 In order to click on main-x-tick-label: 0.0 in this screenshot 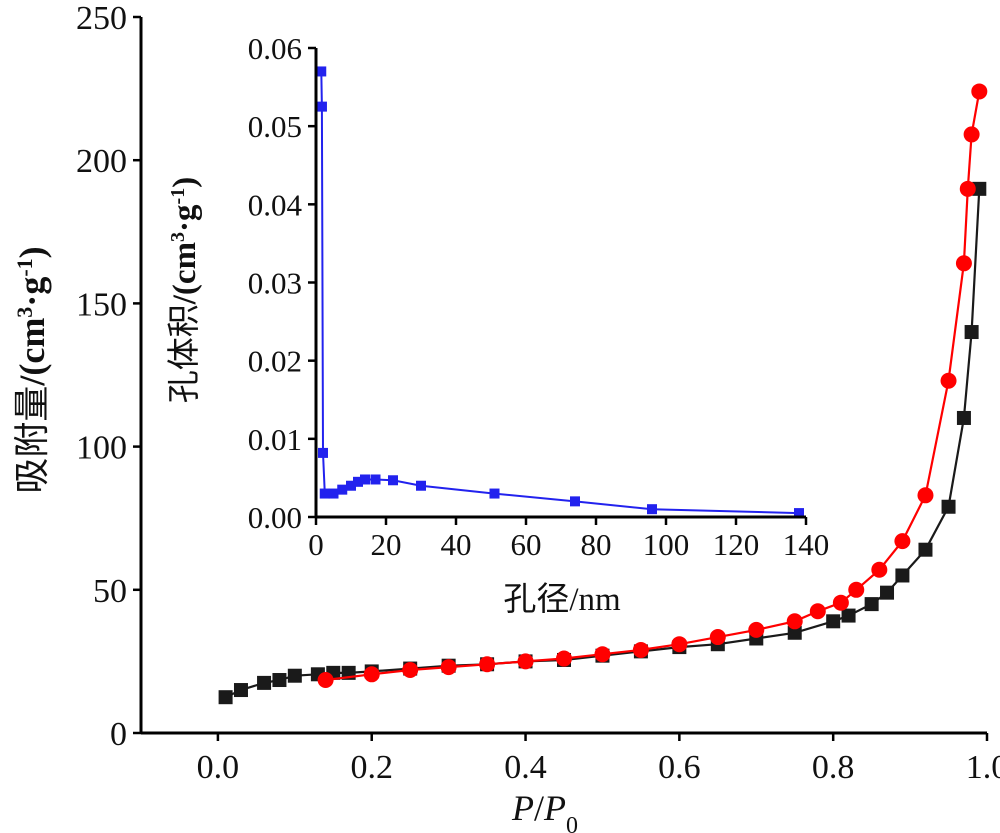, I will do `click(218, 767)`.